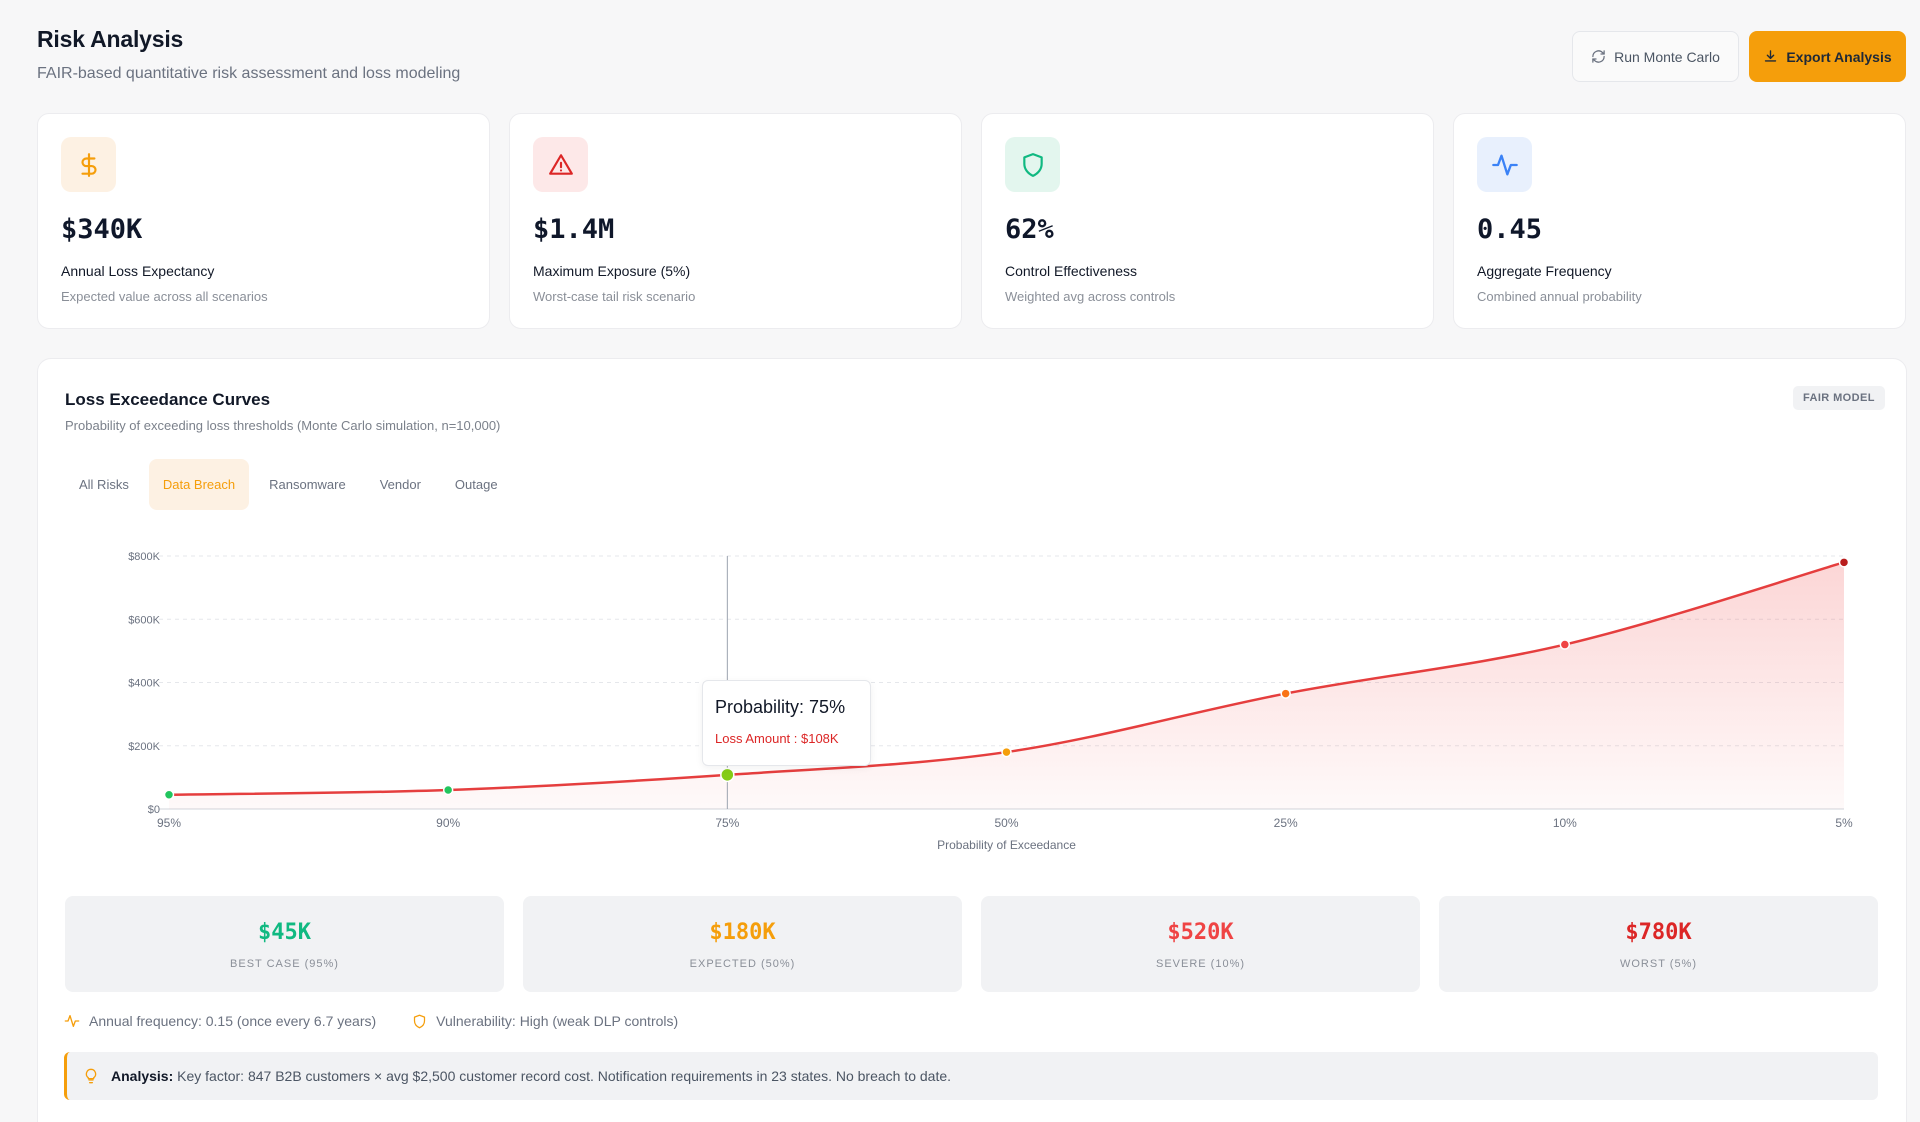 This screenshot has height=1122, width=1920. I want to click on y-tick-label: $400K, so click(144, 684).